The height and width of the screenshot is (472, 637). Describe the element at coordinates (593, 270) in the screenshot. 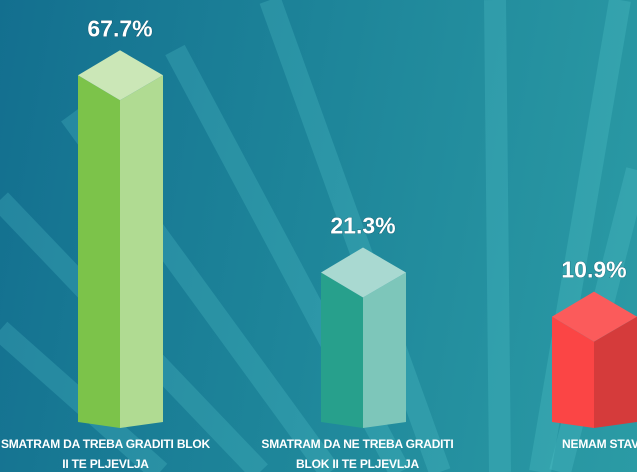

I see `data-label: 10.9%` at that location.